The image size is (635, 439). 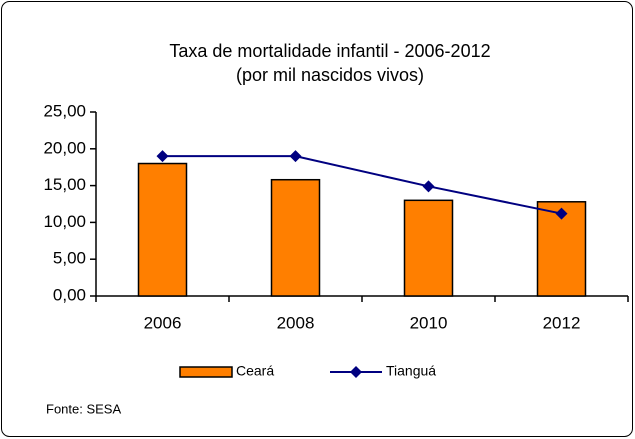 I want to click on y-tick-label: 25,00, so click(x=64, y=110).